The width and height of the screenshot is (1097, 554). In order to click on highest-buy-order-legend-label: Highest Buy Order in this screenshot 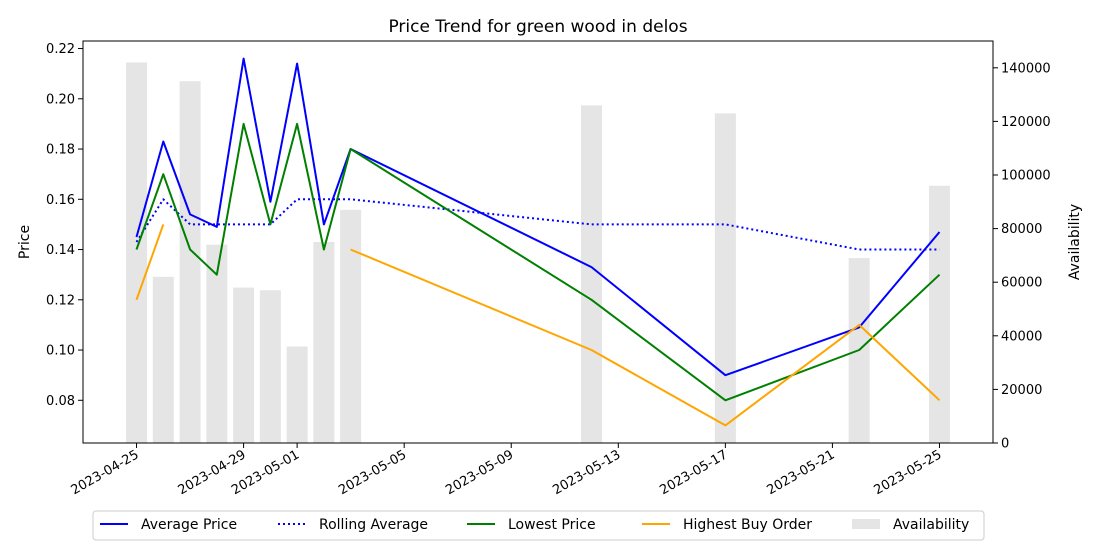, I will do `click(747, 525)`.